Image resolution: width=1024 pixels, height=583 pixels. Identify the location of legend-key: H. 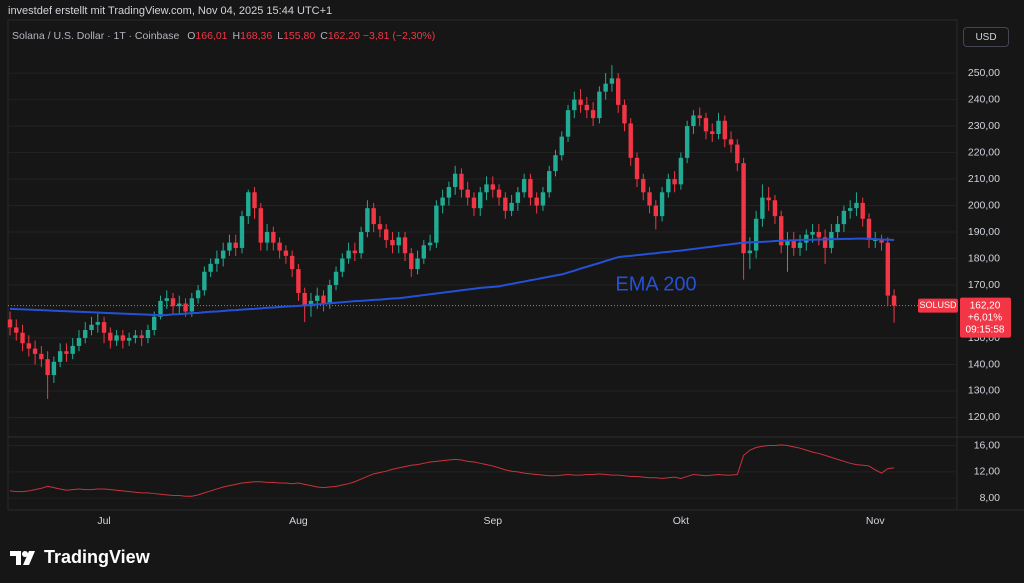
(236, 36).